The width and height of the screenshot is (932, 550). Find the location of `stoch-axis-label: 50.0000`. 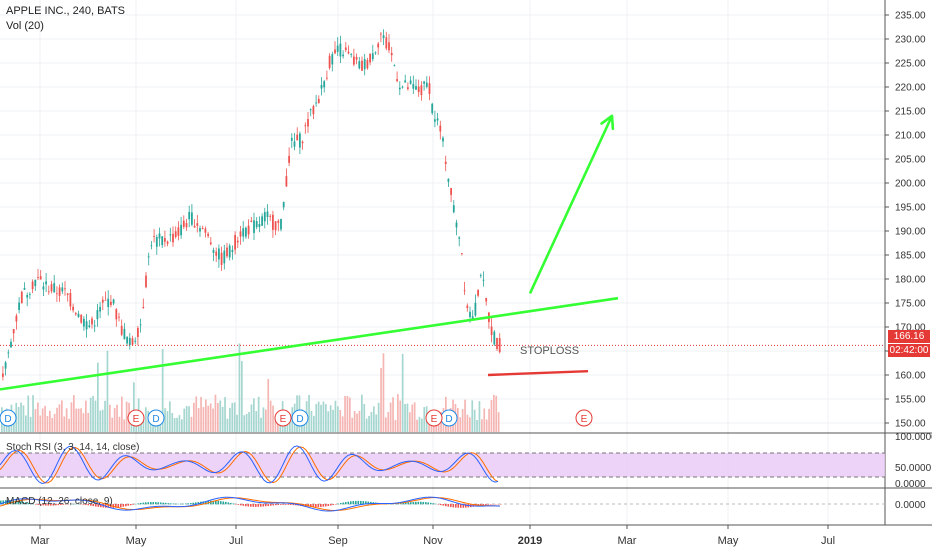

stoch-axis-label: 50.0000 is located at coordinates (913, 468).